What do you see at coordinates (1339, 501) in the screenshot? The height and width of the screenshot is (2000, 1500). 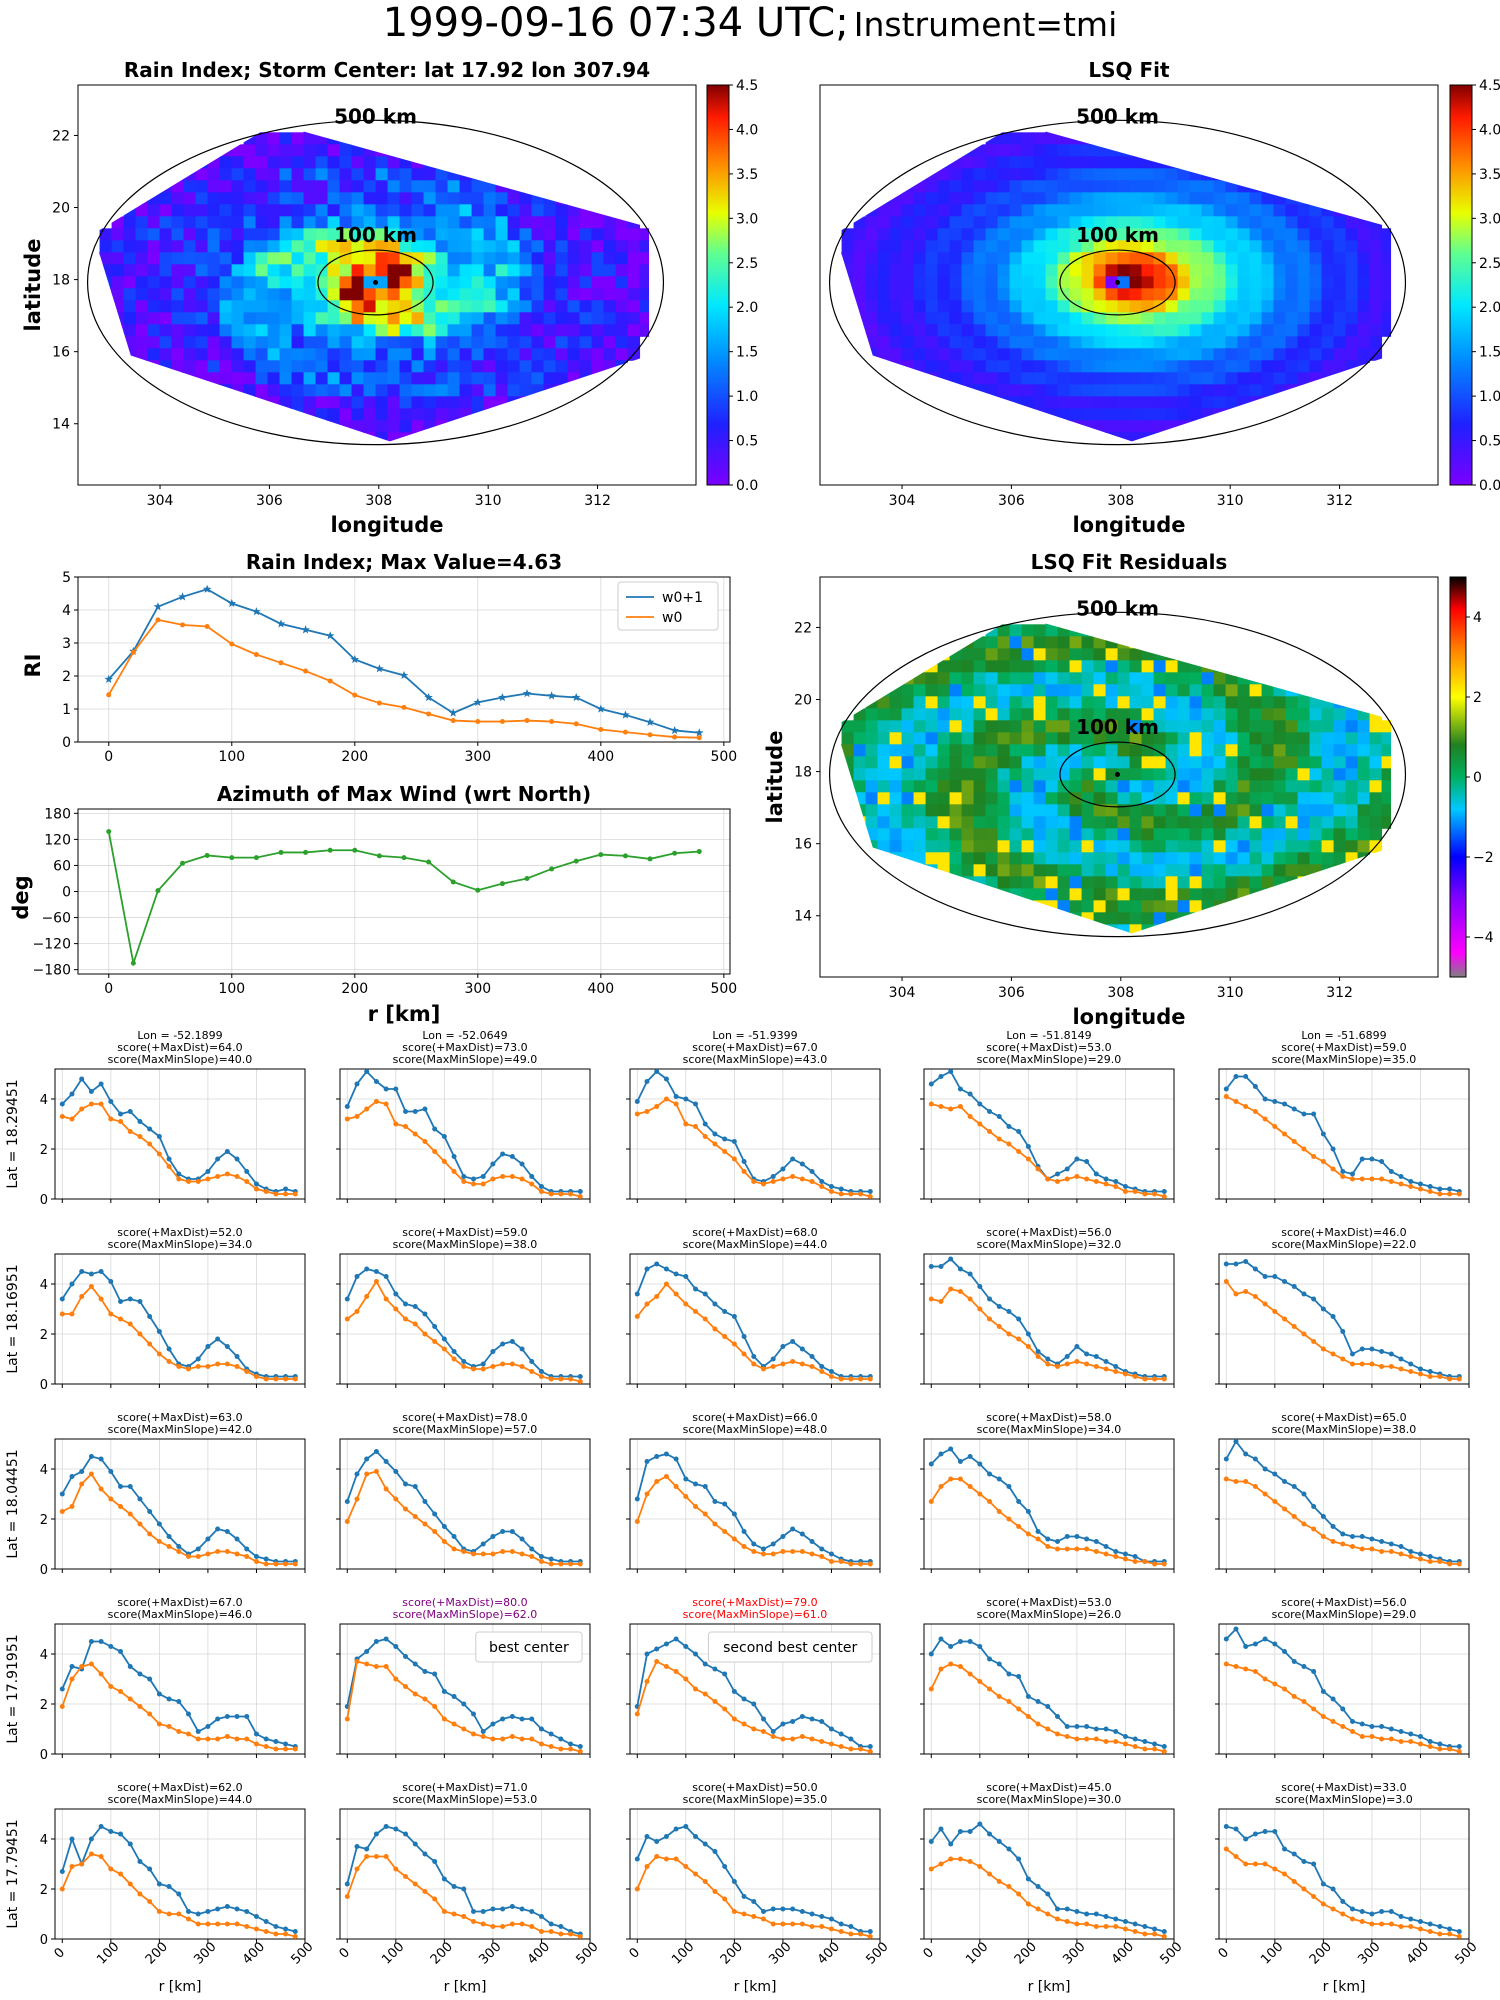 I see `x-tick-label: 312` at bounding box center [1339, 501].